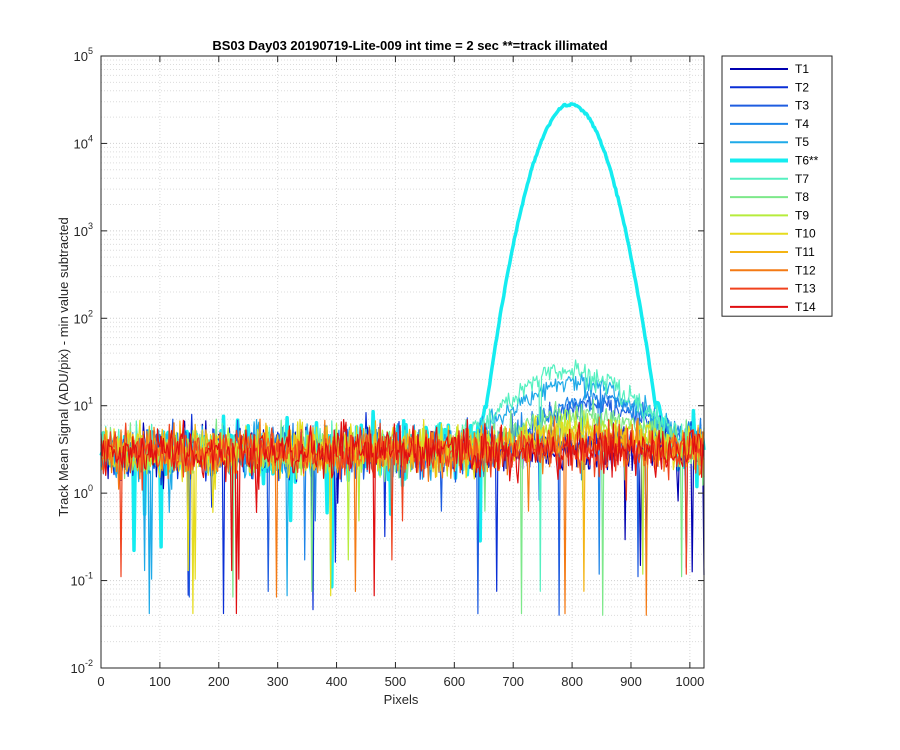 The height and width of the screenshot is (750, 900). Describe the element at coordinates (83, 230) in the screenshot. I see `y-tick-label: 10³` at that location.